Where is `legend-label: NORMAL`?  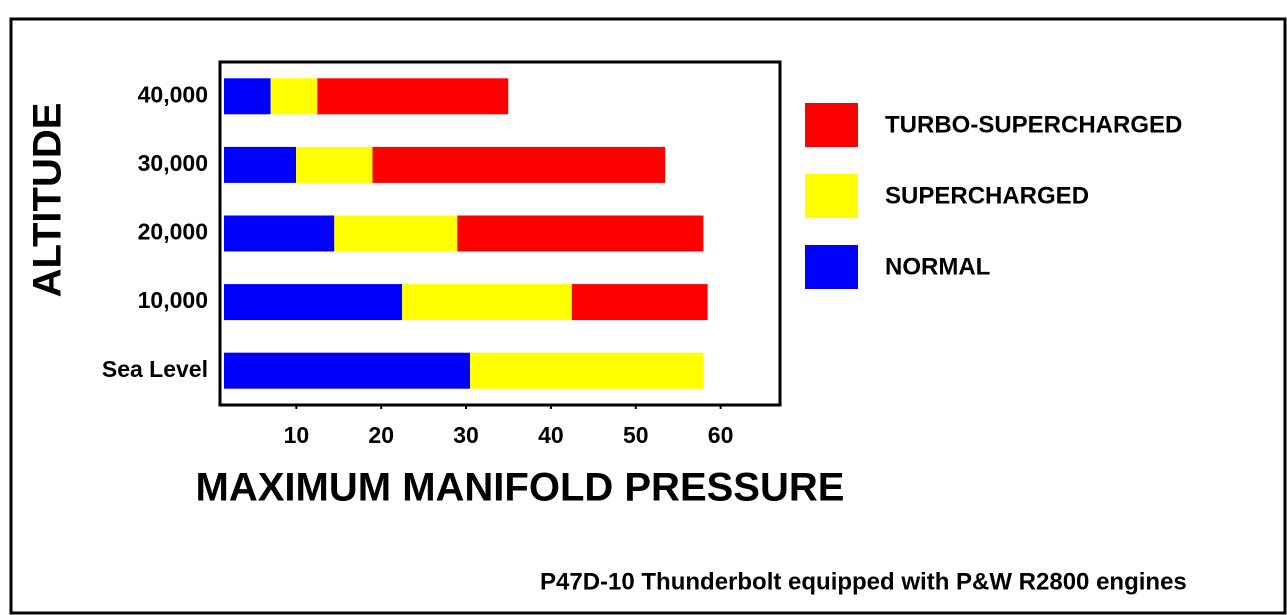
legend-label: NORMAL is located at coordinates (937, 266).